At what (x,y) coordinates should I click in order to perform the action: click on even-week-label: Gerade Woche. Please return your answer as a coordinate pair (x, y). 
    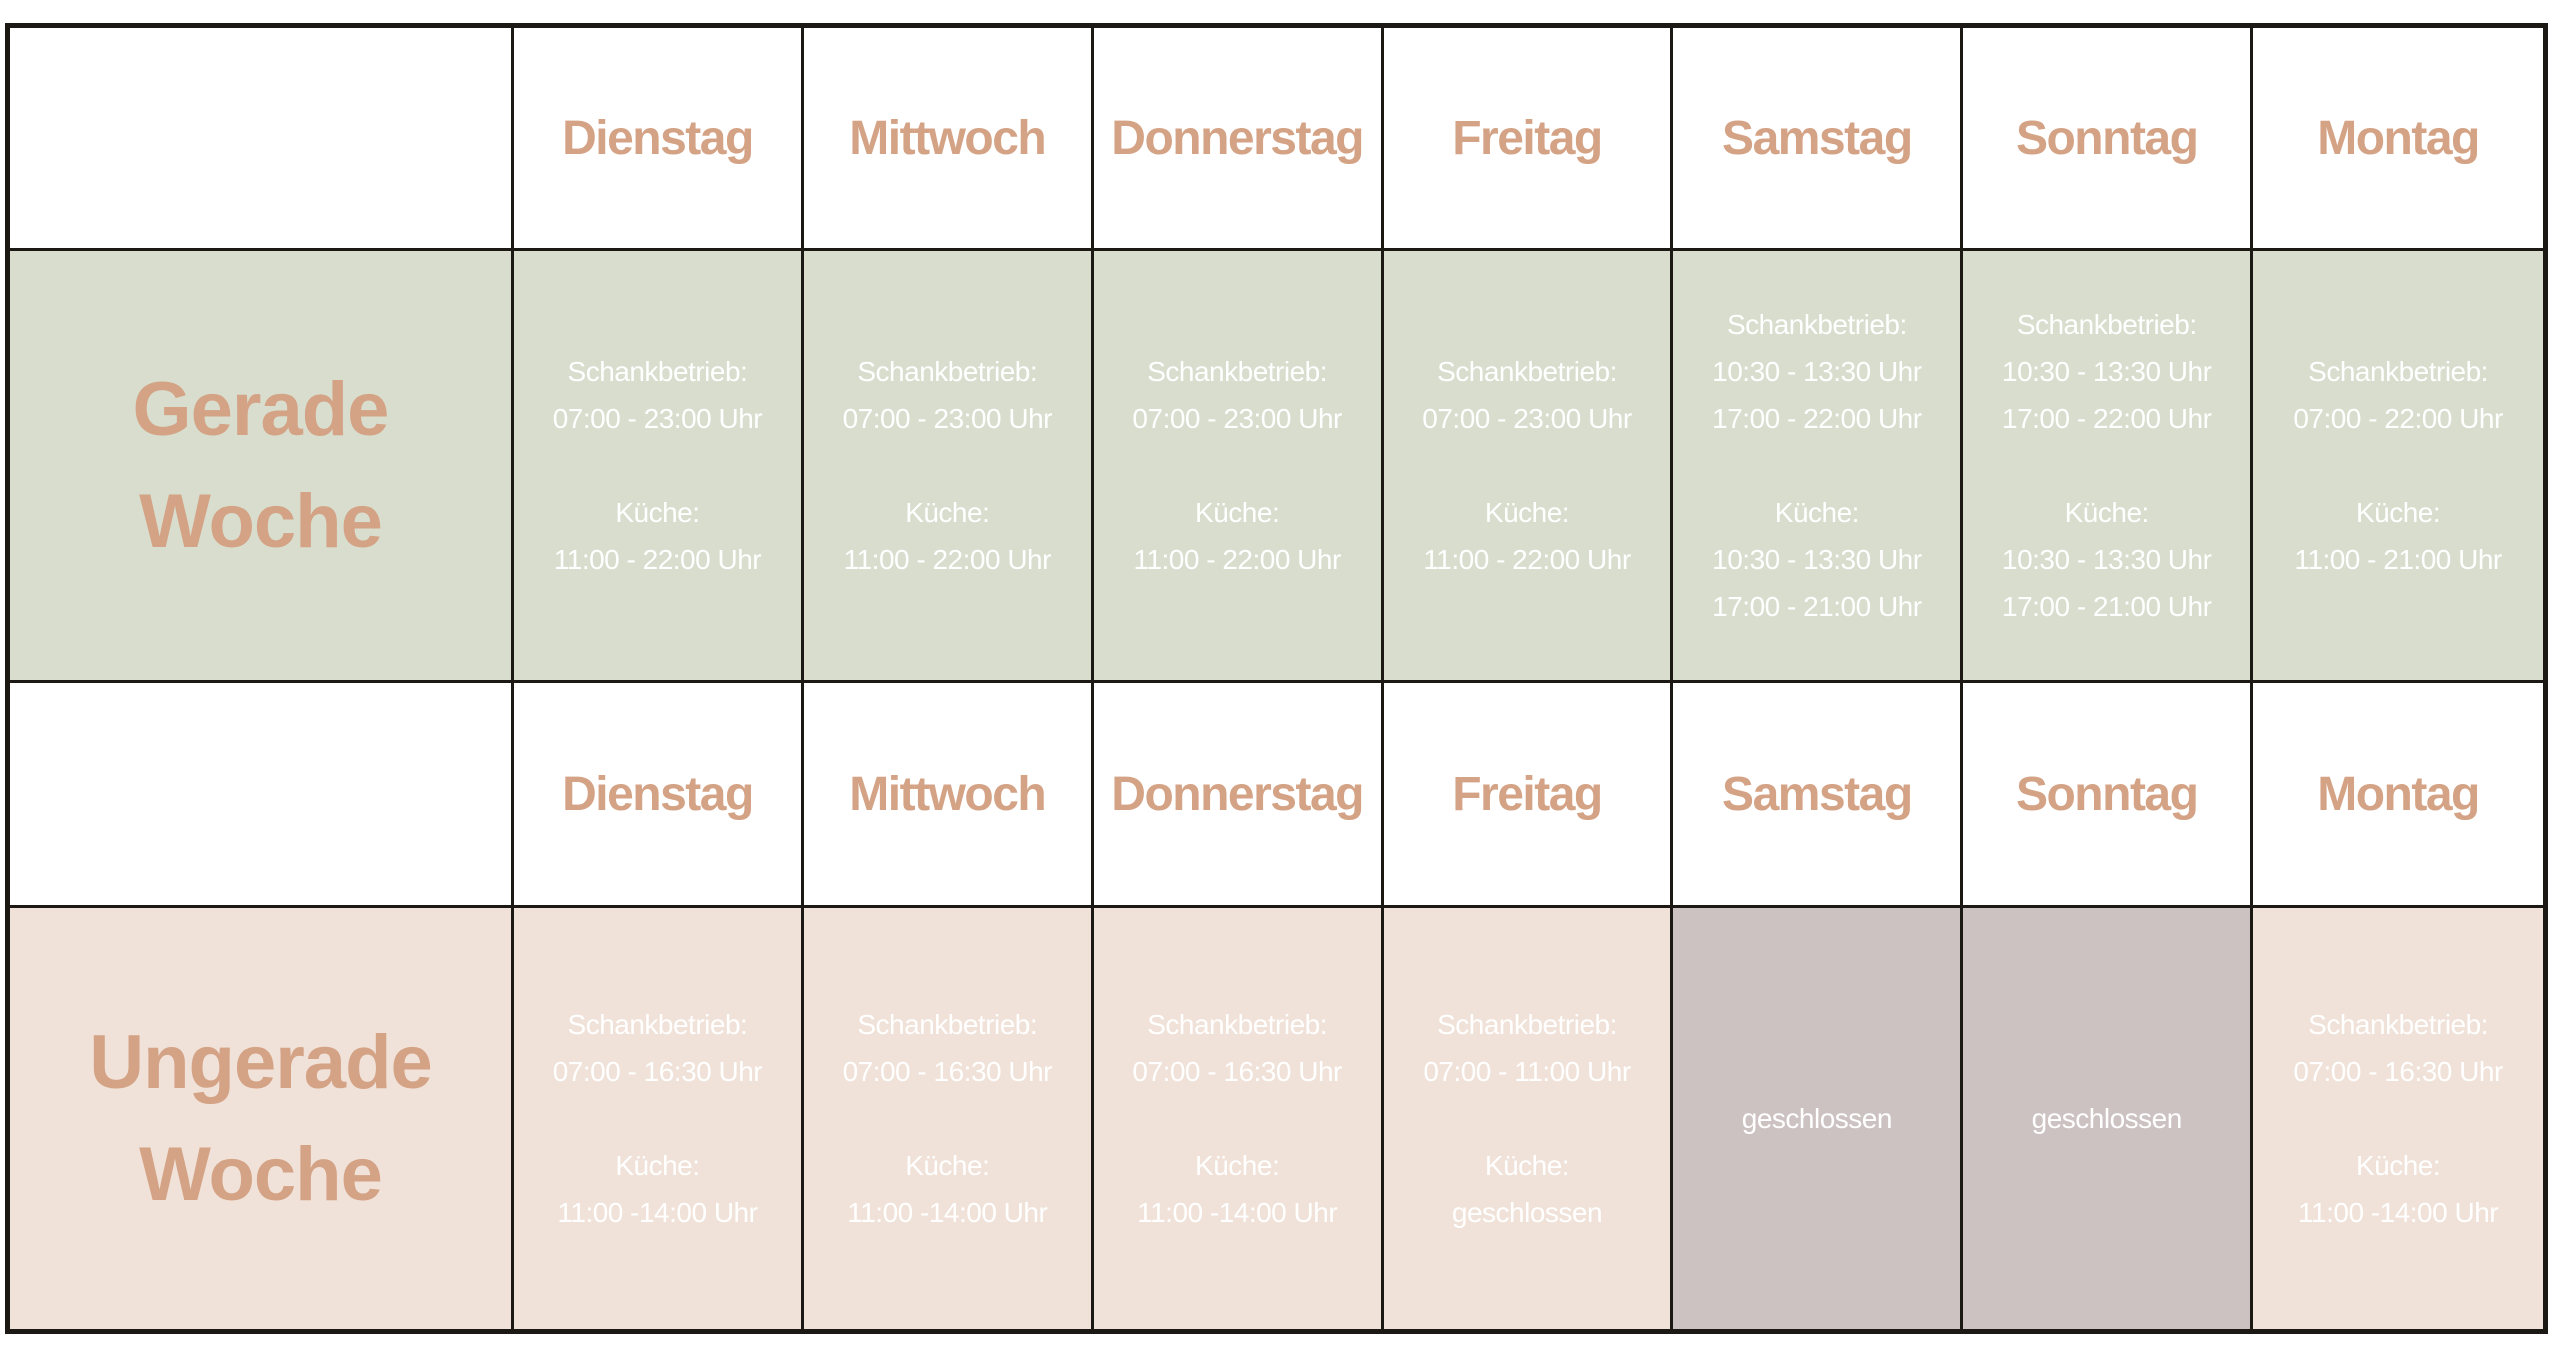
    Looking at the image, I should click on (262, 467).